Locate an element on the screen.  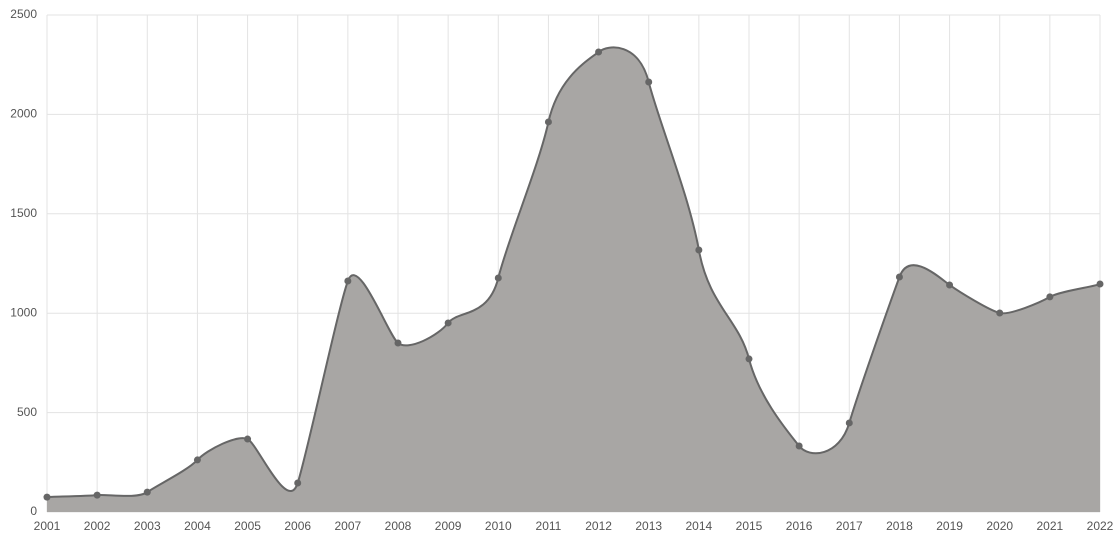
y-tick-label: 2000 is located at coordinates (23, 114).